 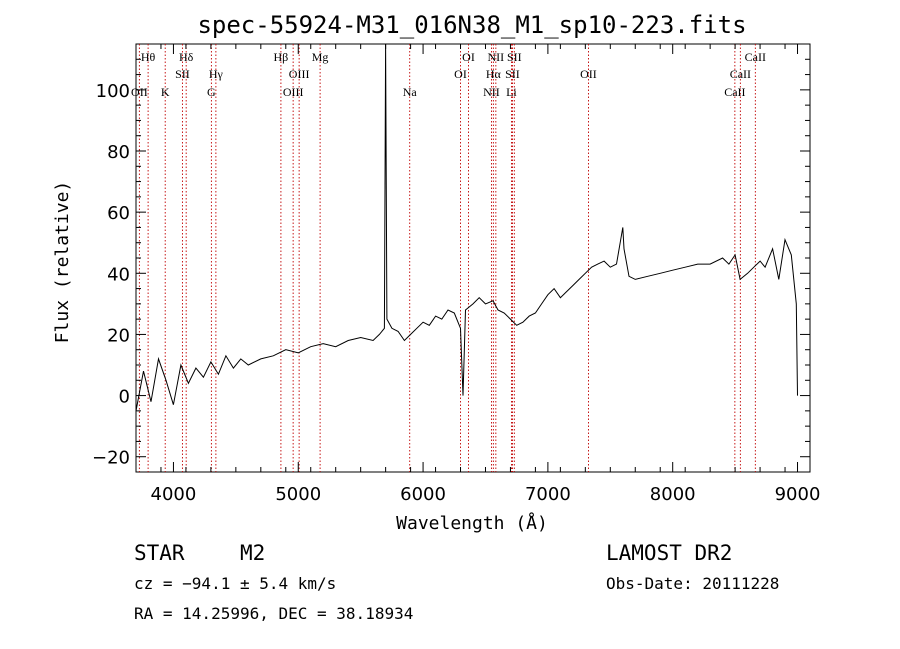 What do you see at coordinates (548, 494) in the screenshot?
I see `x-tick-label: 7000` at bounding box center [548, 494].